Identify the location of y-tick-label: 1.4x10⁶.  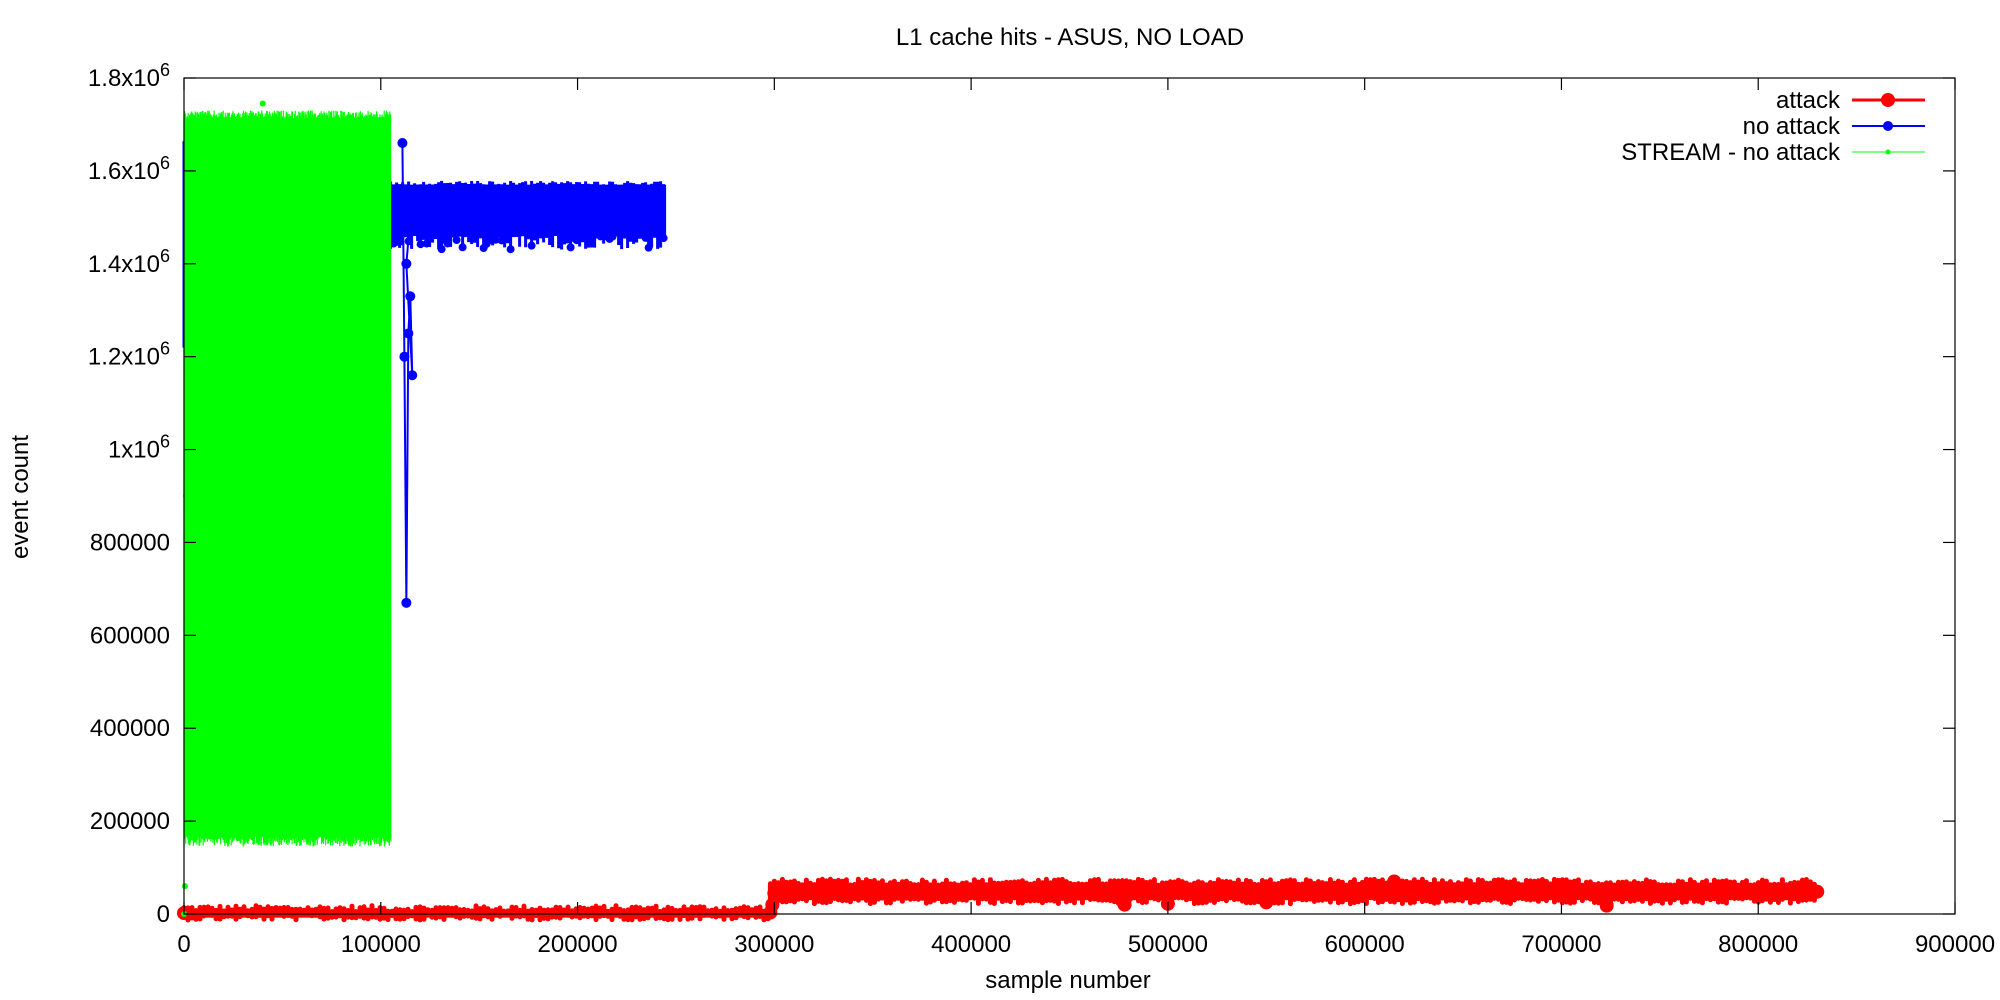
(129, 262).